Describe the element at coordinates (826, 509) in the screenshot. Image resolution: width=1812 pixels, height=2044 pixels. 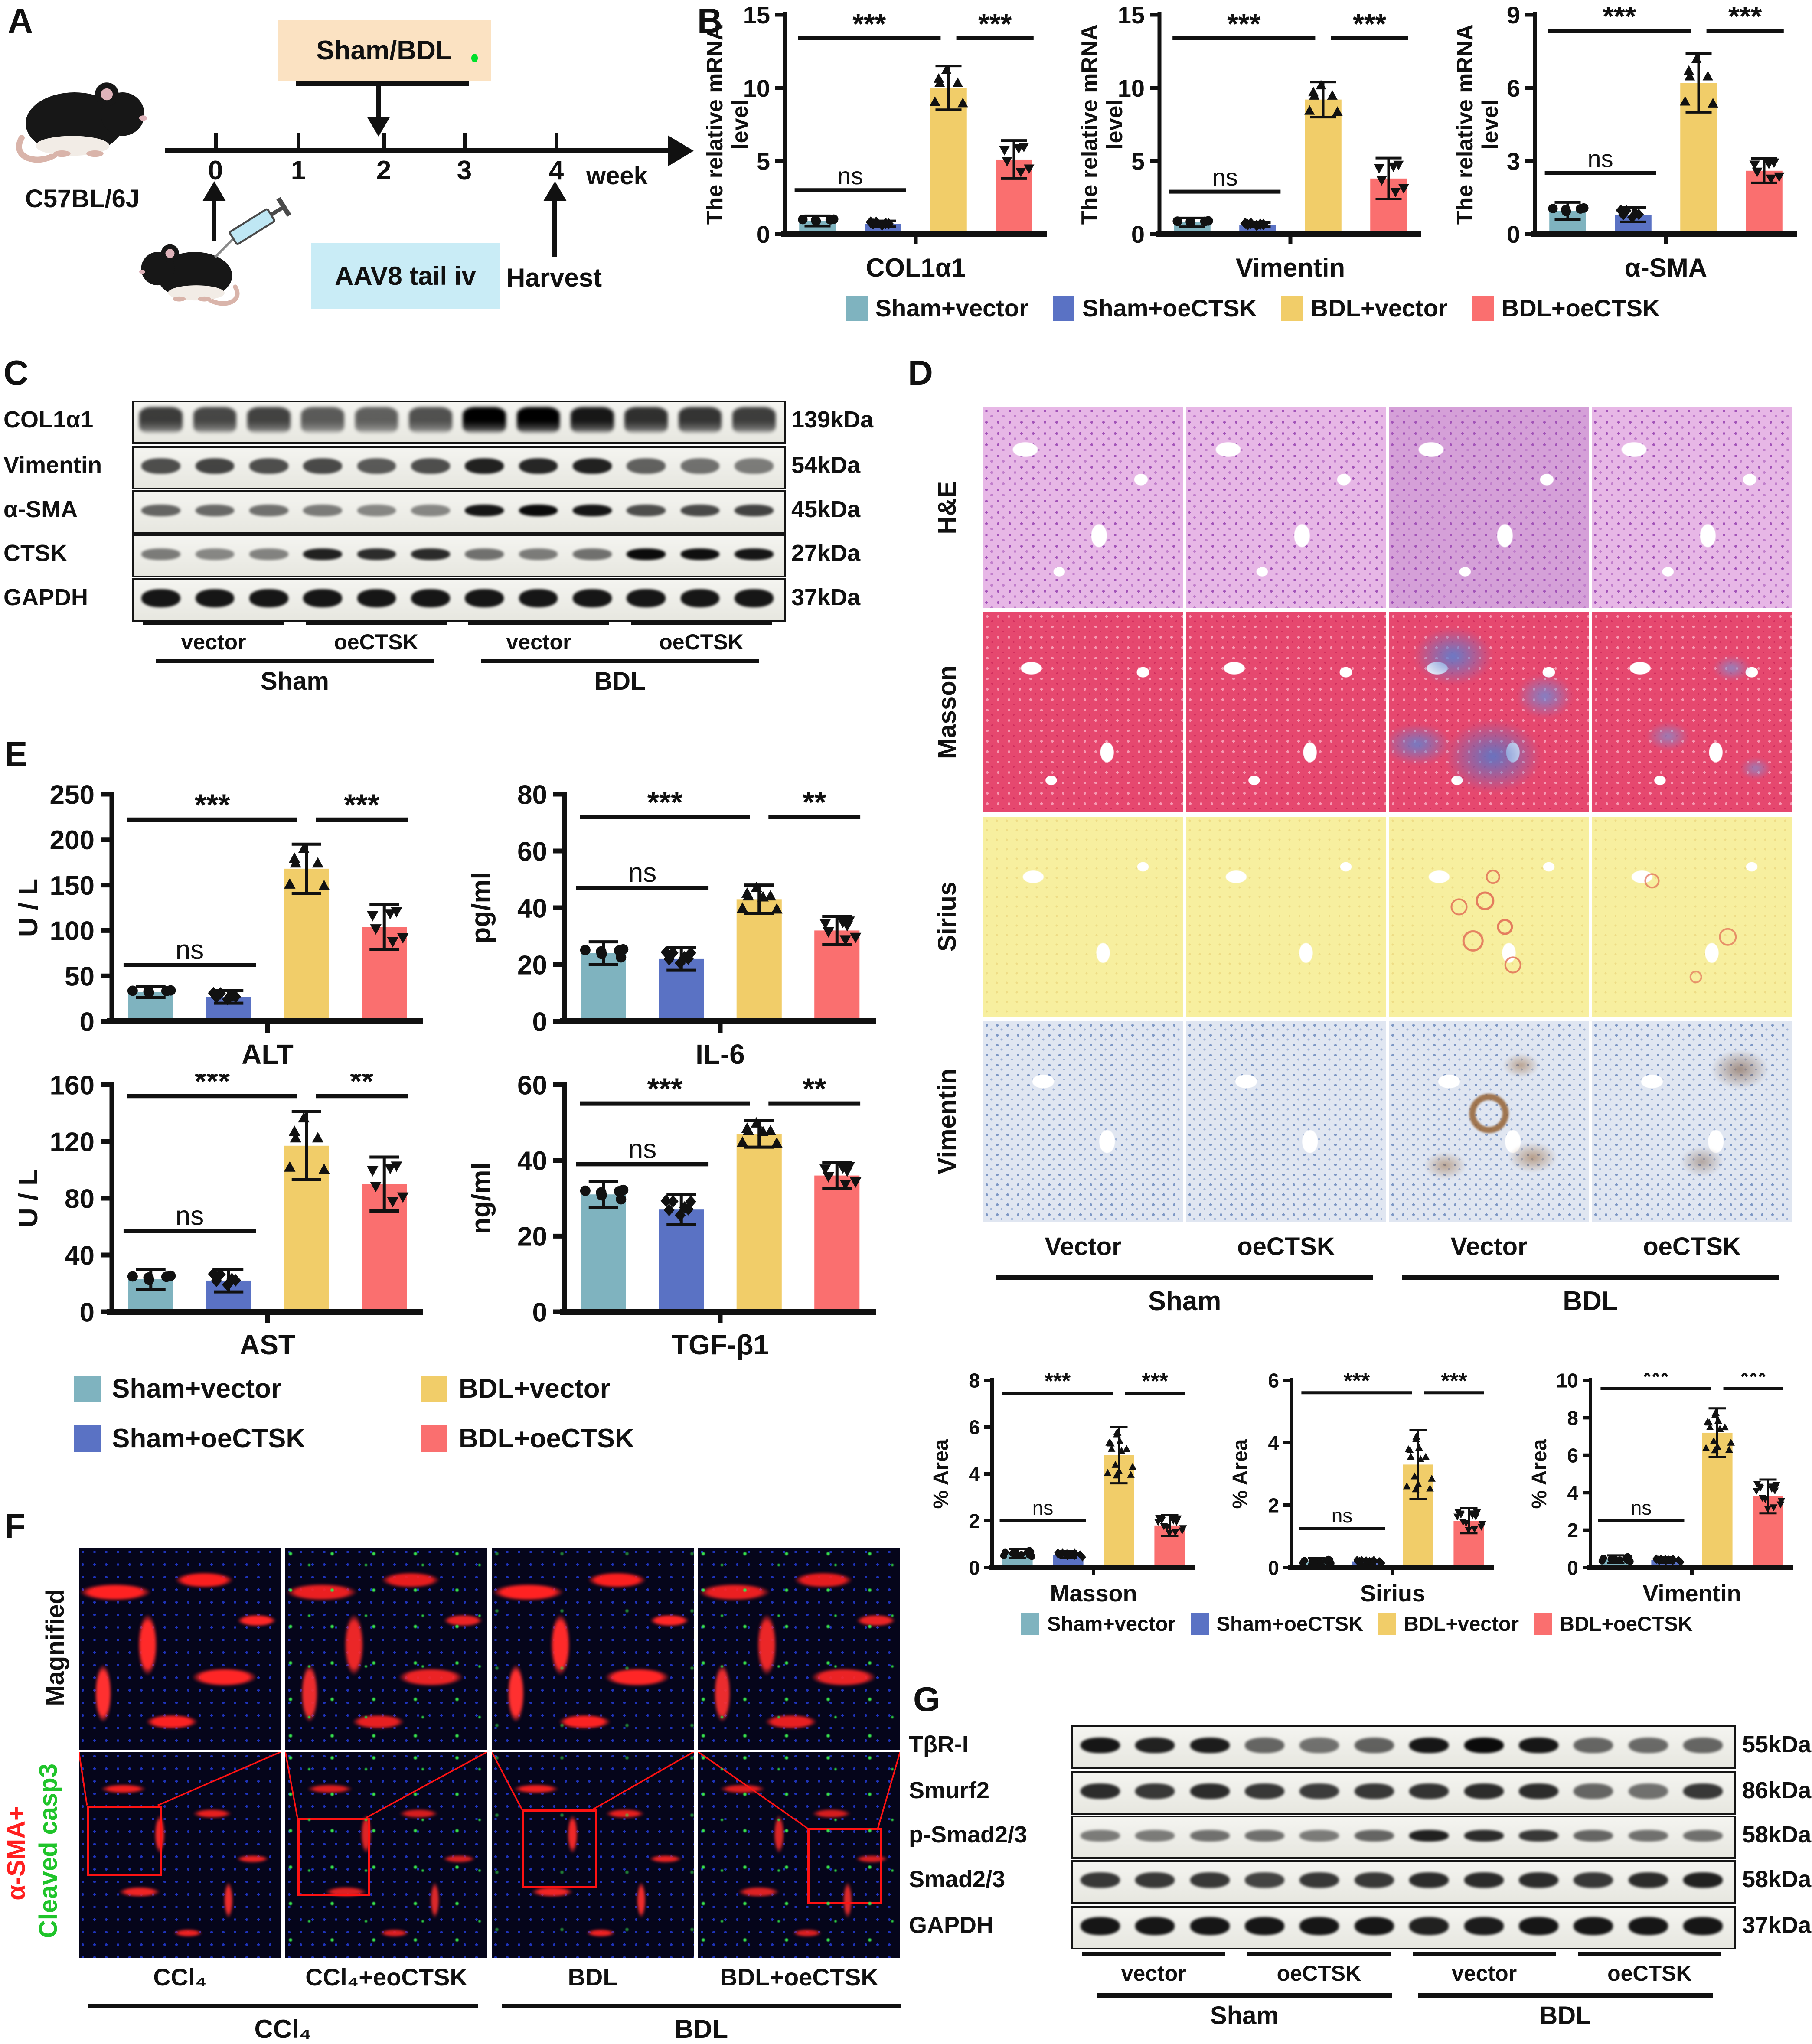
I see `blot-kda-label-2: 45kDa` at that location.